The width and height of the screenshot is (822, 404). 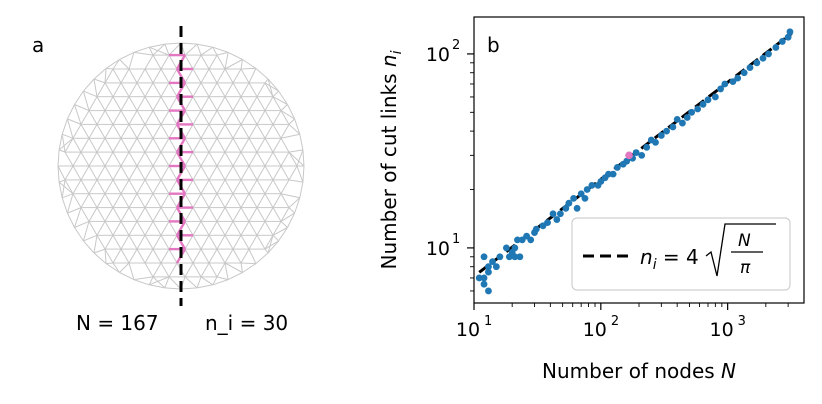 What do you see at coordinates (629, 155) in the screenshot?
I see `highlight-point` at bounding box center [629, 155].